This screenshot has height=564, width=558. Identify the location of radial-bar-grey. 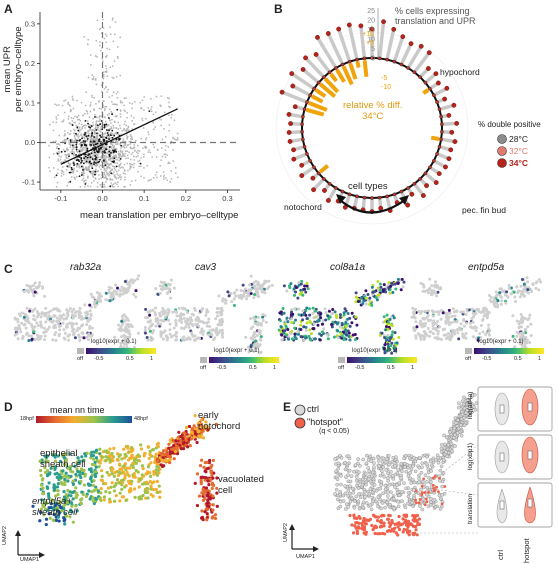
(353, 43).